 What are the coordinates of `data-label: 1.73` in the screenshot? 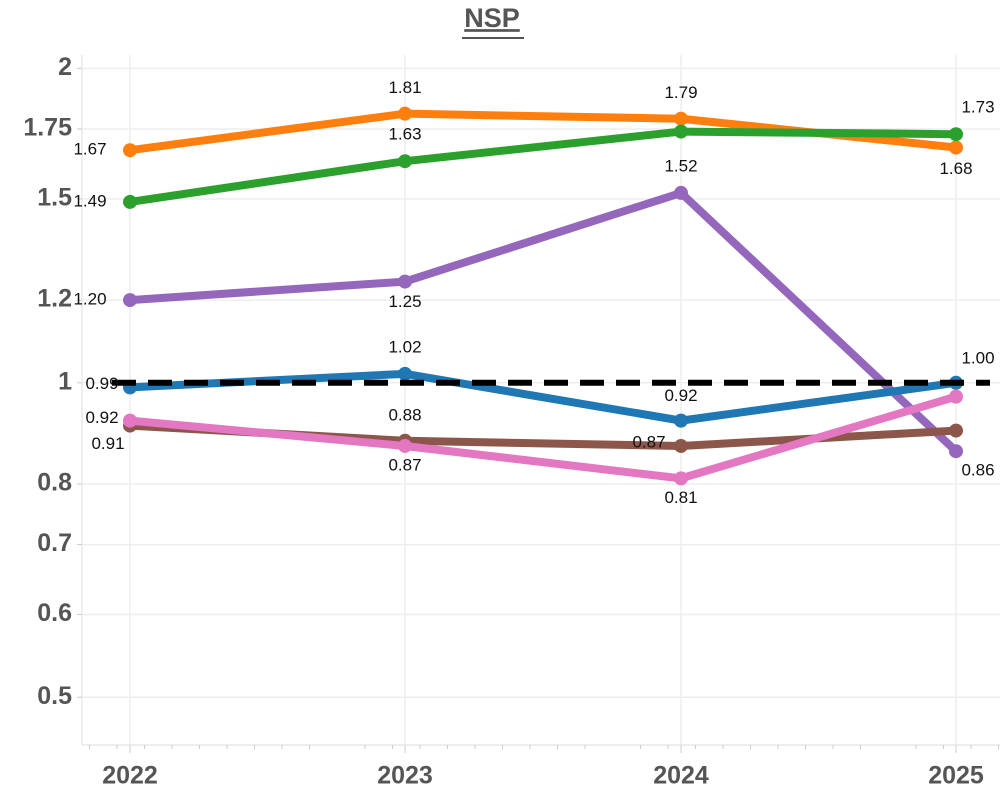 It's located at (977, 107).